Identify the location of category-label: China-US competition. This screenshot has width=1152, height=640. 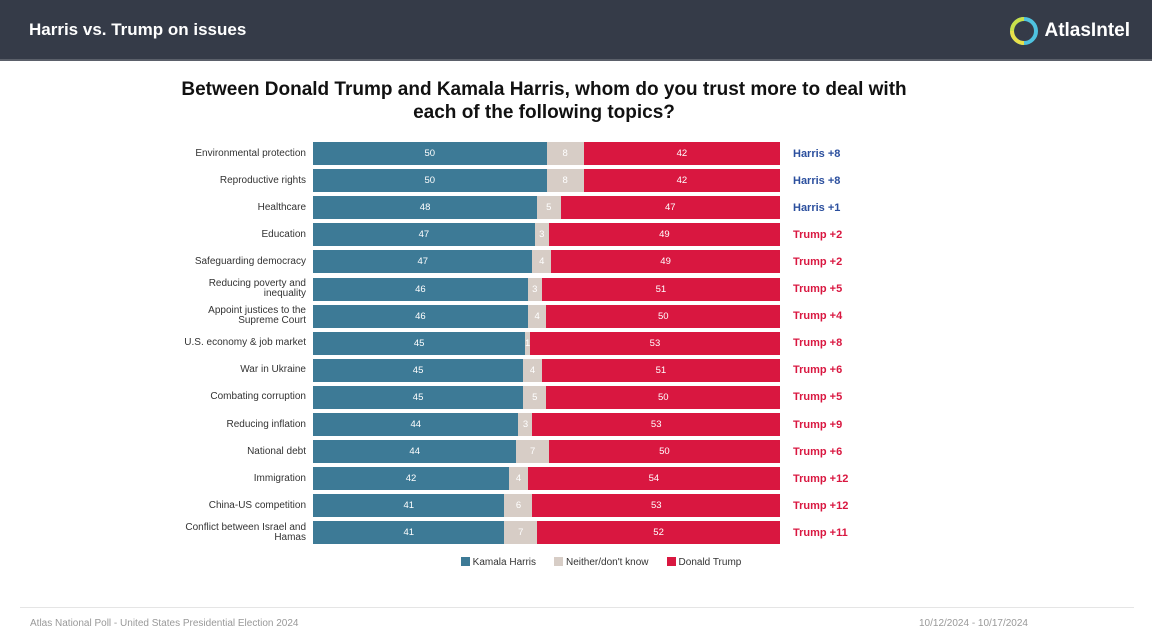
(257, 505).